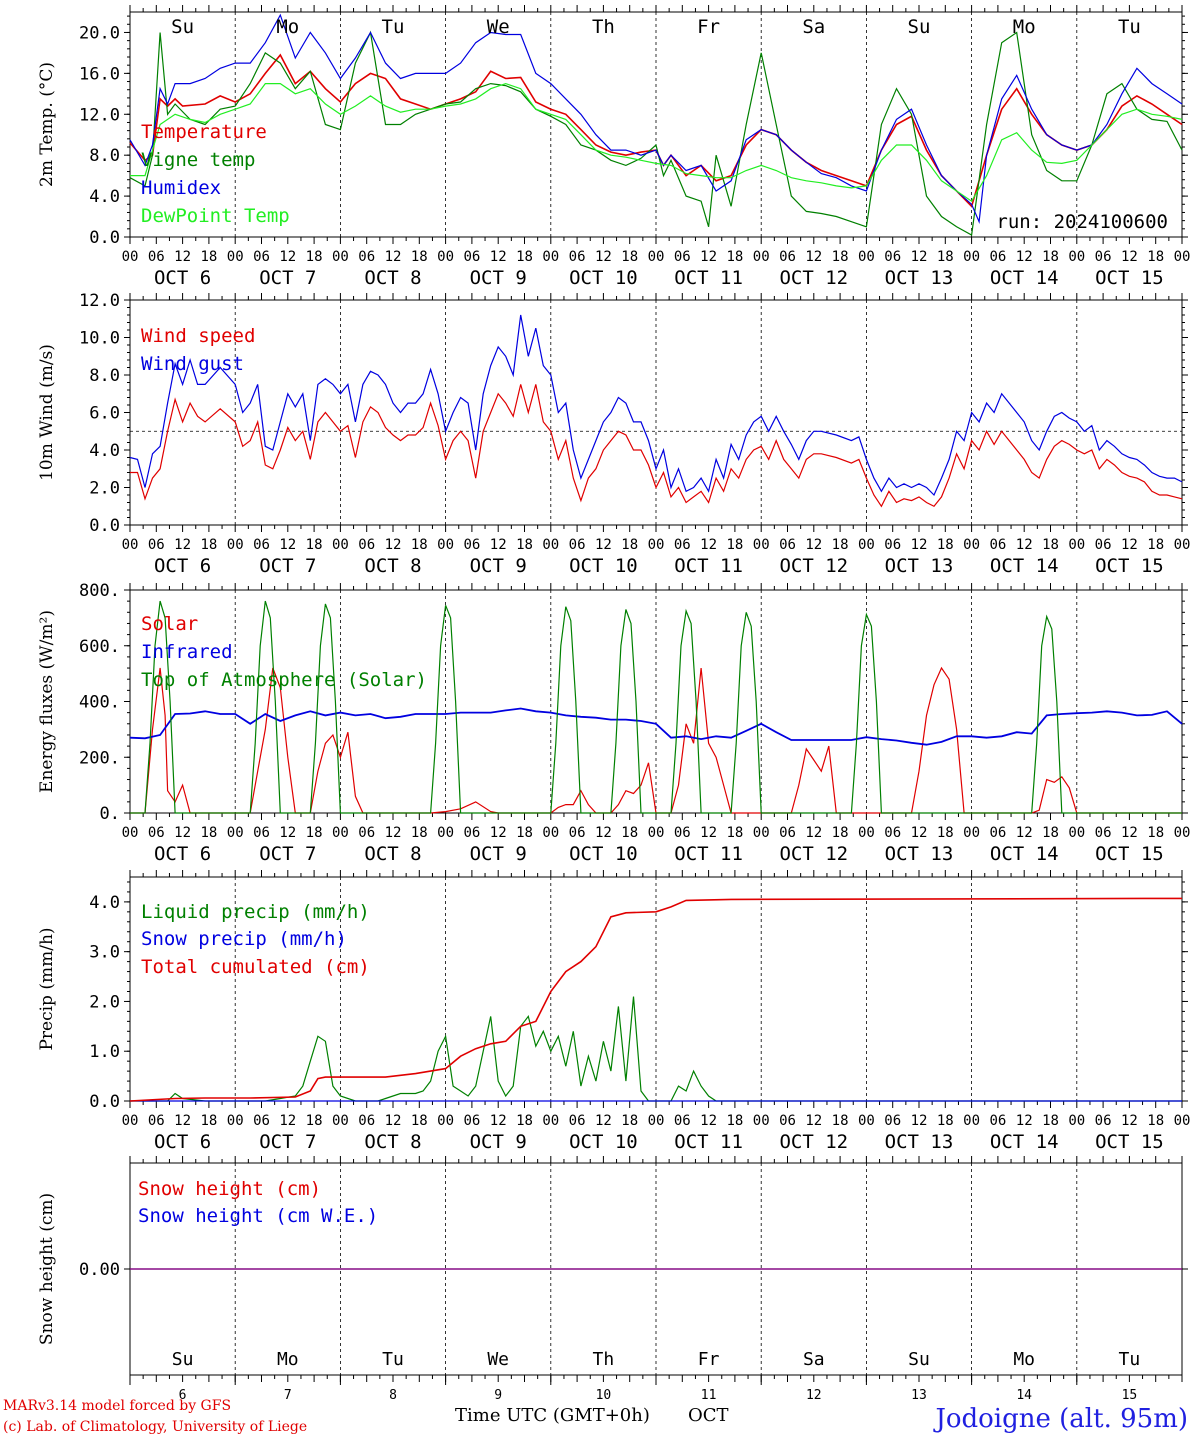 The height and width of the screenshot is (1440, 1194). I want to click on plot-frame, so click(656, 124).